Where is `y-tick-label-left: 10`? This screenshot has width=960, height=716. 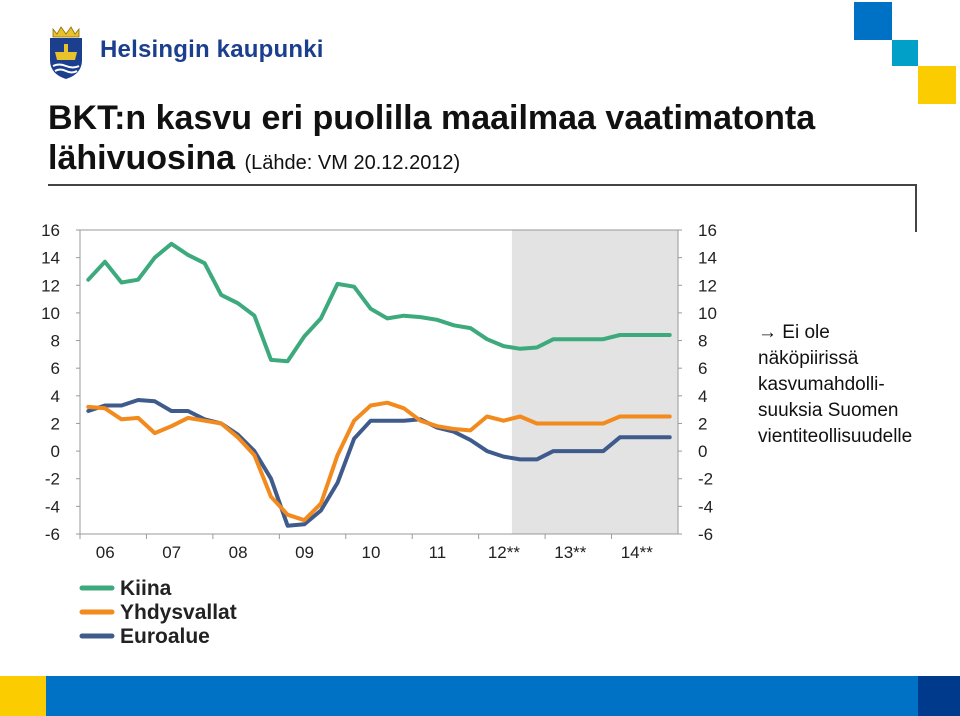 y-tick-label-left: 10 is located at coordinates (50, 313).